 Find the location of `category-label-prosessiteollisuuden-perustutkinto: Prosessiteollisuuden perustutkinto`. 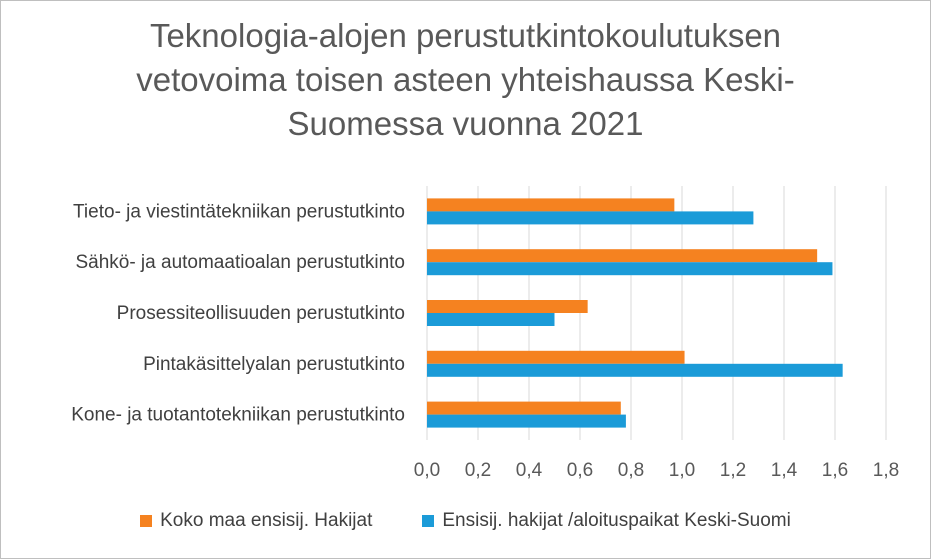

category-label-prosessiteollisuuden-perustutkinto: Prosessiteollisuuden perustutkinto is located at coordinates (261, 313).